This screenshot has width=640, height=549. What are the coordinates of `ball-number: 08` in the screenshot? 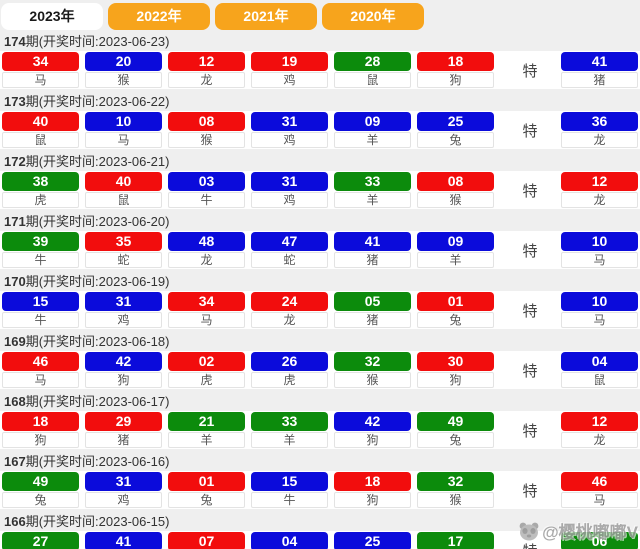 It's located at (206, 121).